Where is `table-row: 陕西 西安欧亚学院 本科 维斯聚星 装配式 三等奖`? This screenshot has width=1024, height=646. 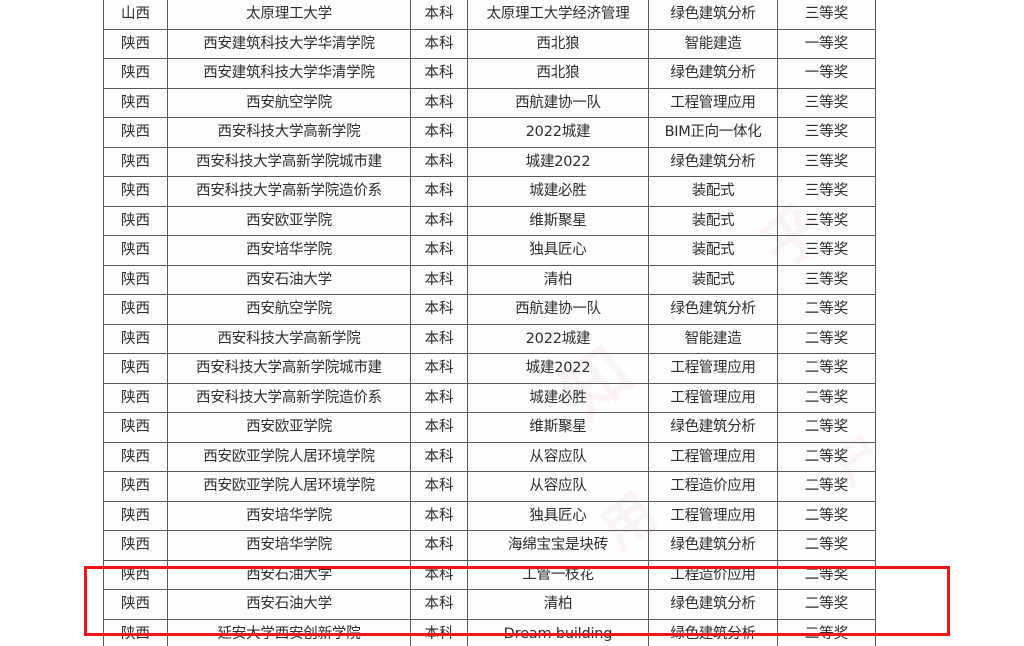 table-row: 陕西 西安欧亚学院 本科 维斯聚星 装配式 三等奖 is located at coordinates (489, 220).